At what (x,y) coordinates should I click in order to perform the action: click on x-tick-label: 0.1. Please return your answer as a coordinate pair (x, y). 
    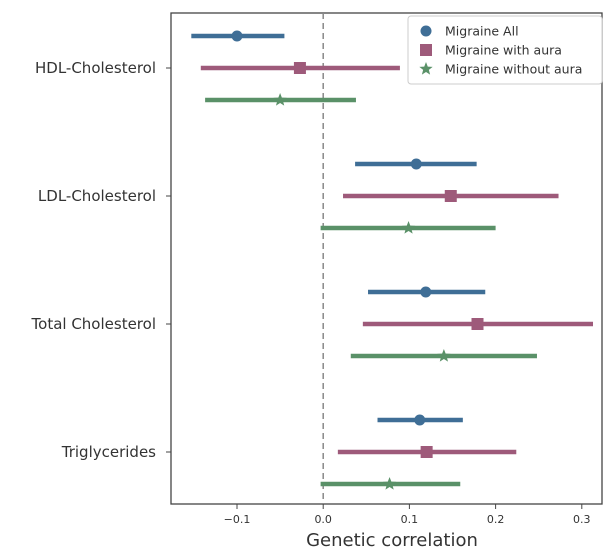
    Looking at the image, I should click on (410, 519).